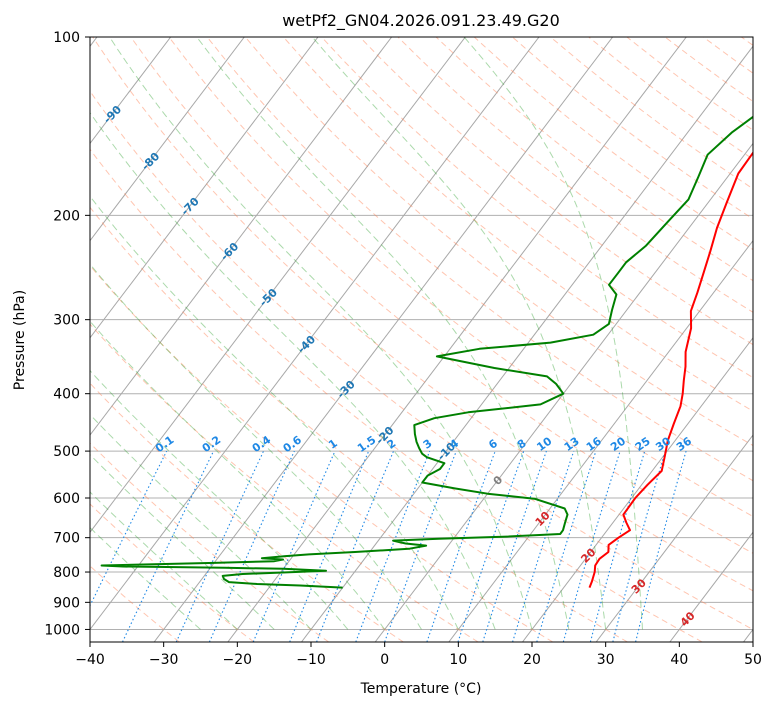 The image size is (775, 708). I want to click on isotherm-label: -70, so click(190, 206).